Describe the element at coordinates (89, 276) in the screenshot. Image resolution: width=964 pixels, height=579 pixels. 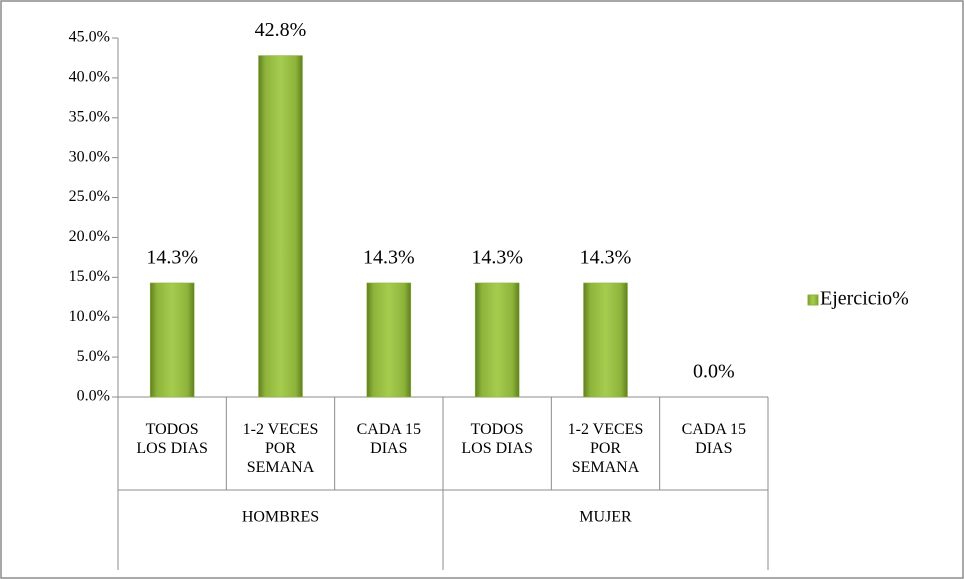
I see `y-tick-label: 15.0%` at that location.